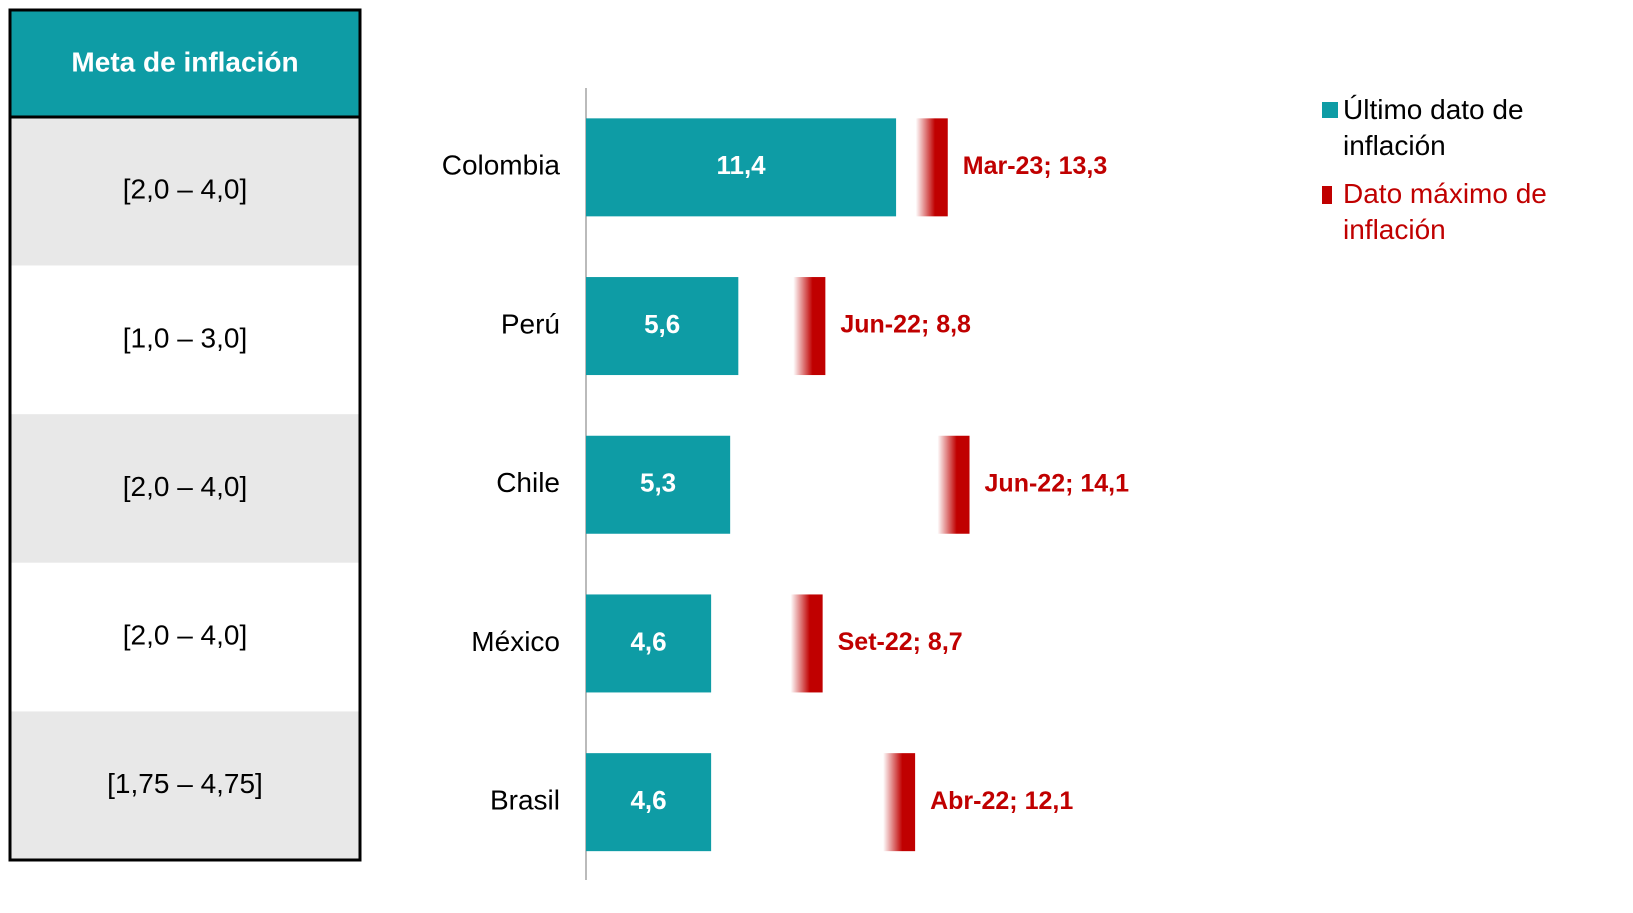  I want to click on bar-label: 5,6, so click(662, 324).